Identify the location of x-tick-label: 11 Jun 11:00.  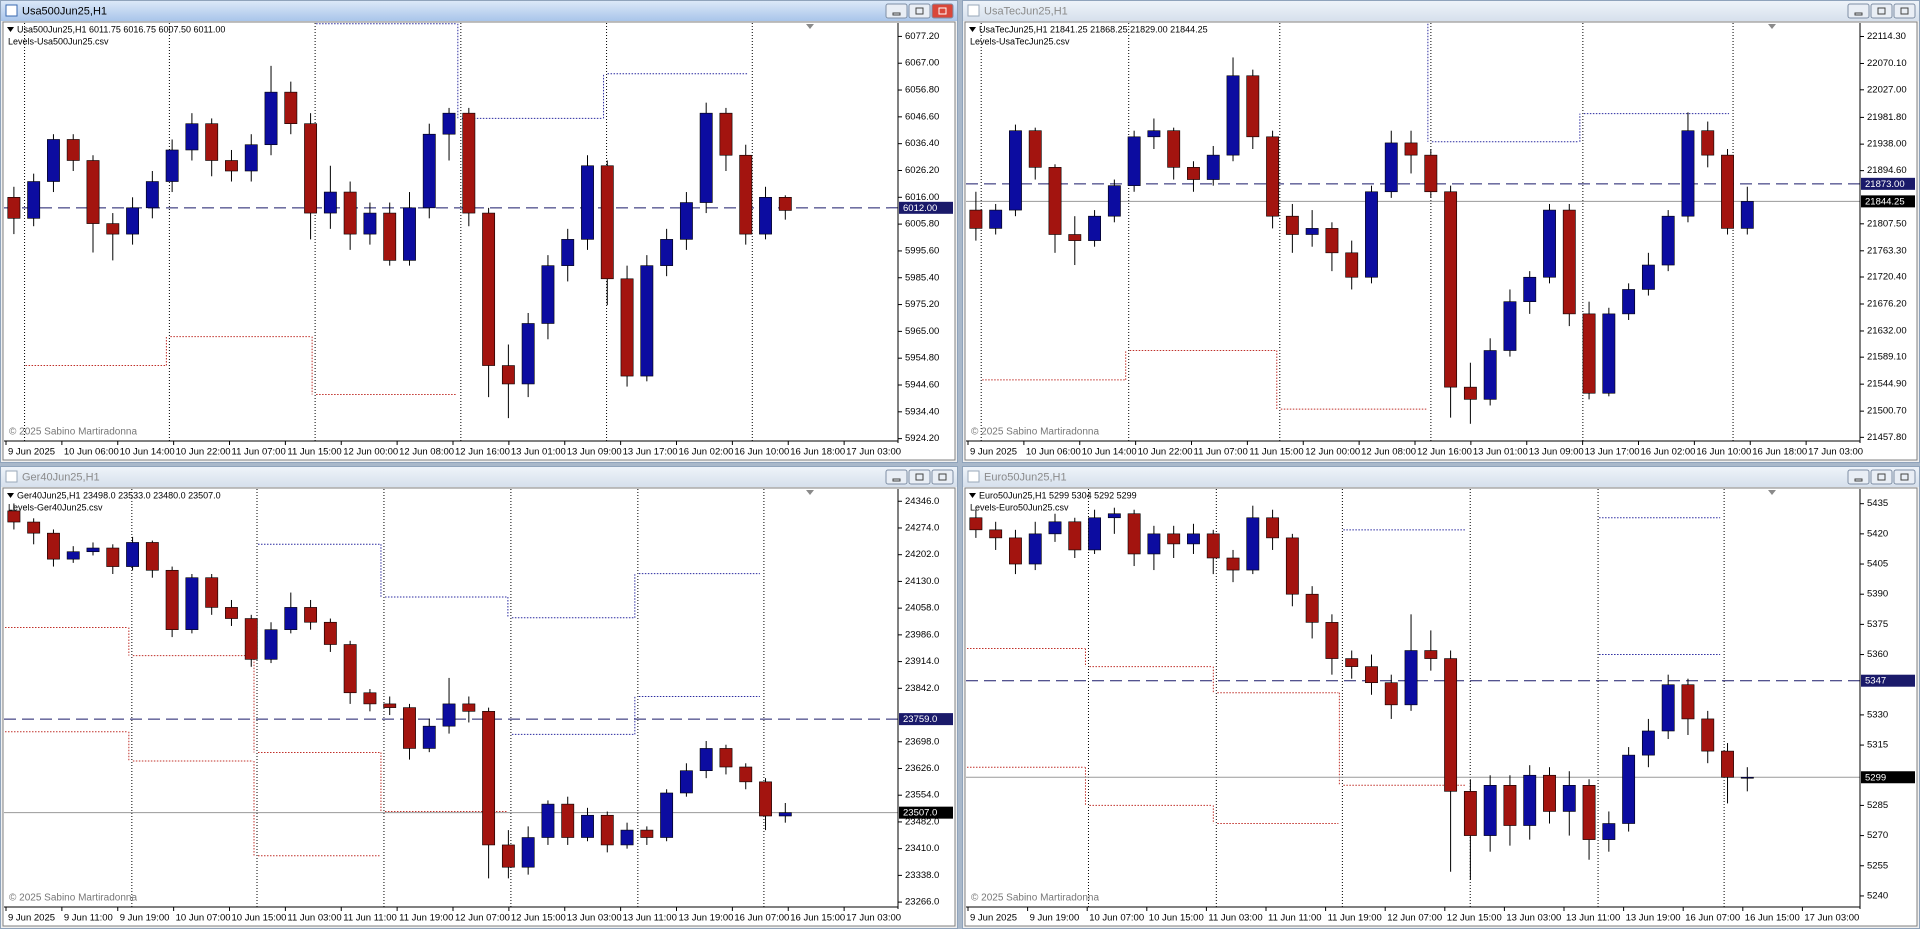
(370, 918).